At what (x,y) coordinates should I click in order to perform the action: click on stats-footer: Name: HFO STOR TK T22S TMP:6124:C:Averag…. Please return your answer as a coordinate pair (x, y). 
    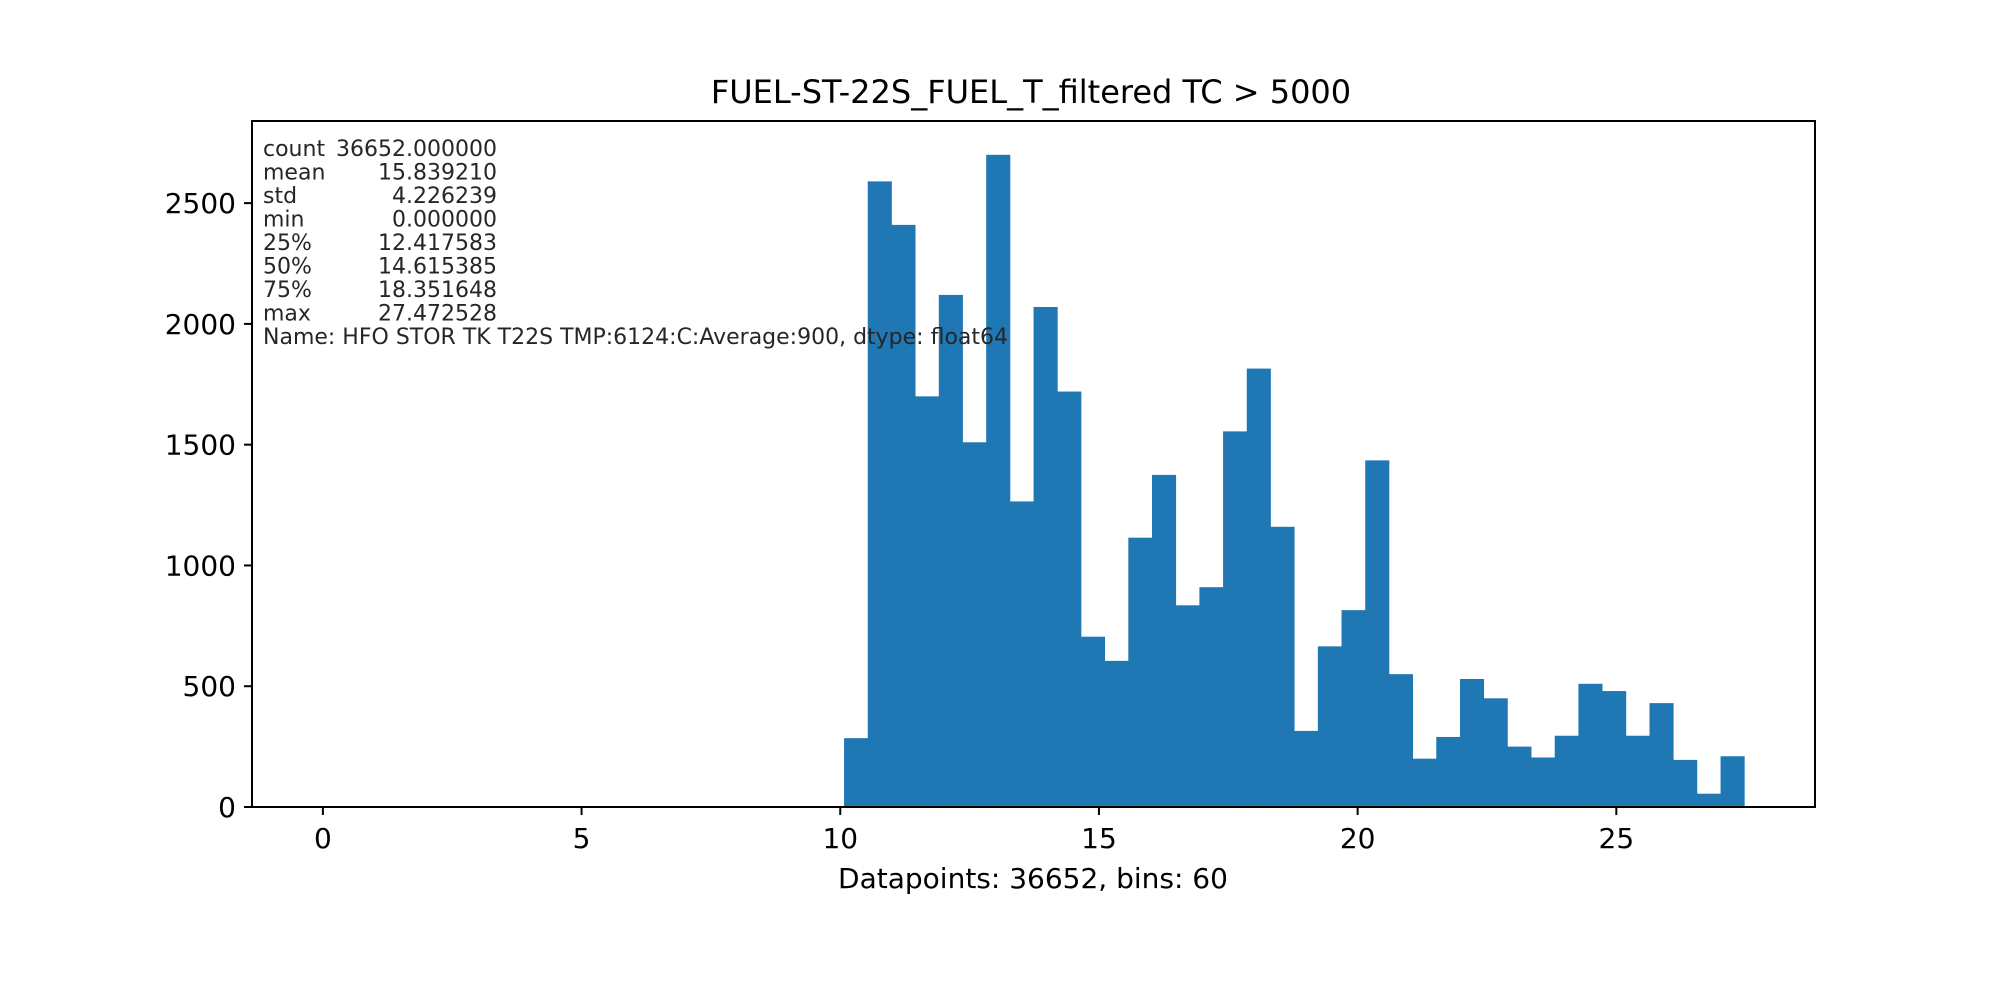
    Looking at the image, I should click on (635, 337).